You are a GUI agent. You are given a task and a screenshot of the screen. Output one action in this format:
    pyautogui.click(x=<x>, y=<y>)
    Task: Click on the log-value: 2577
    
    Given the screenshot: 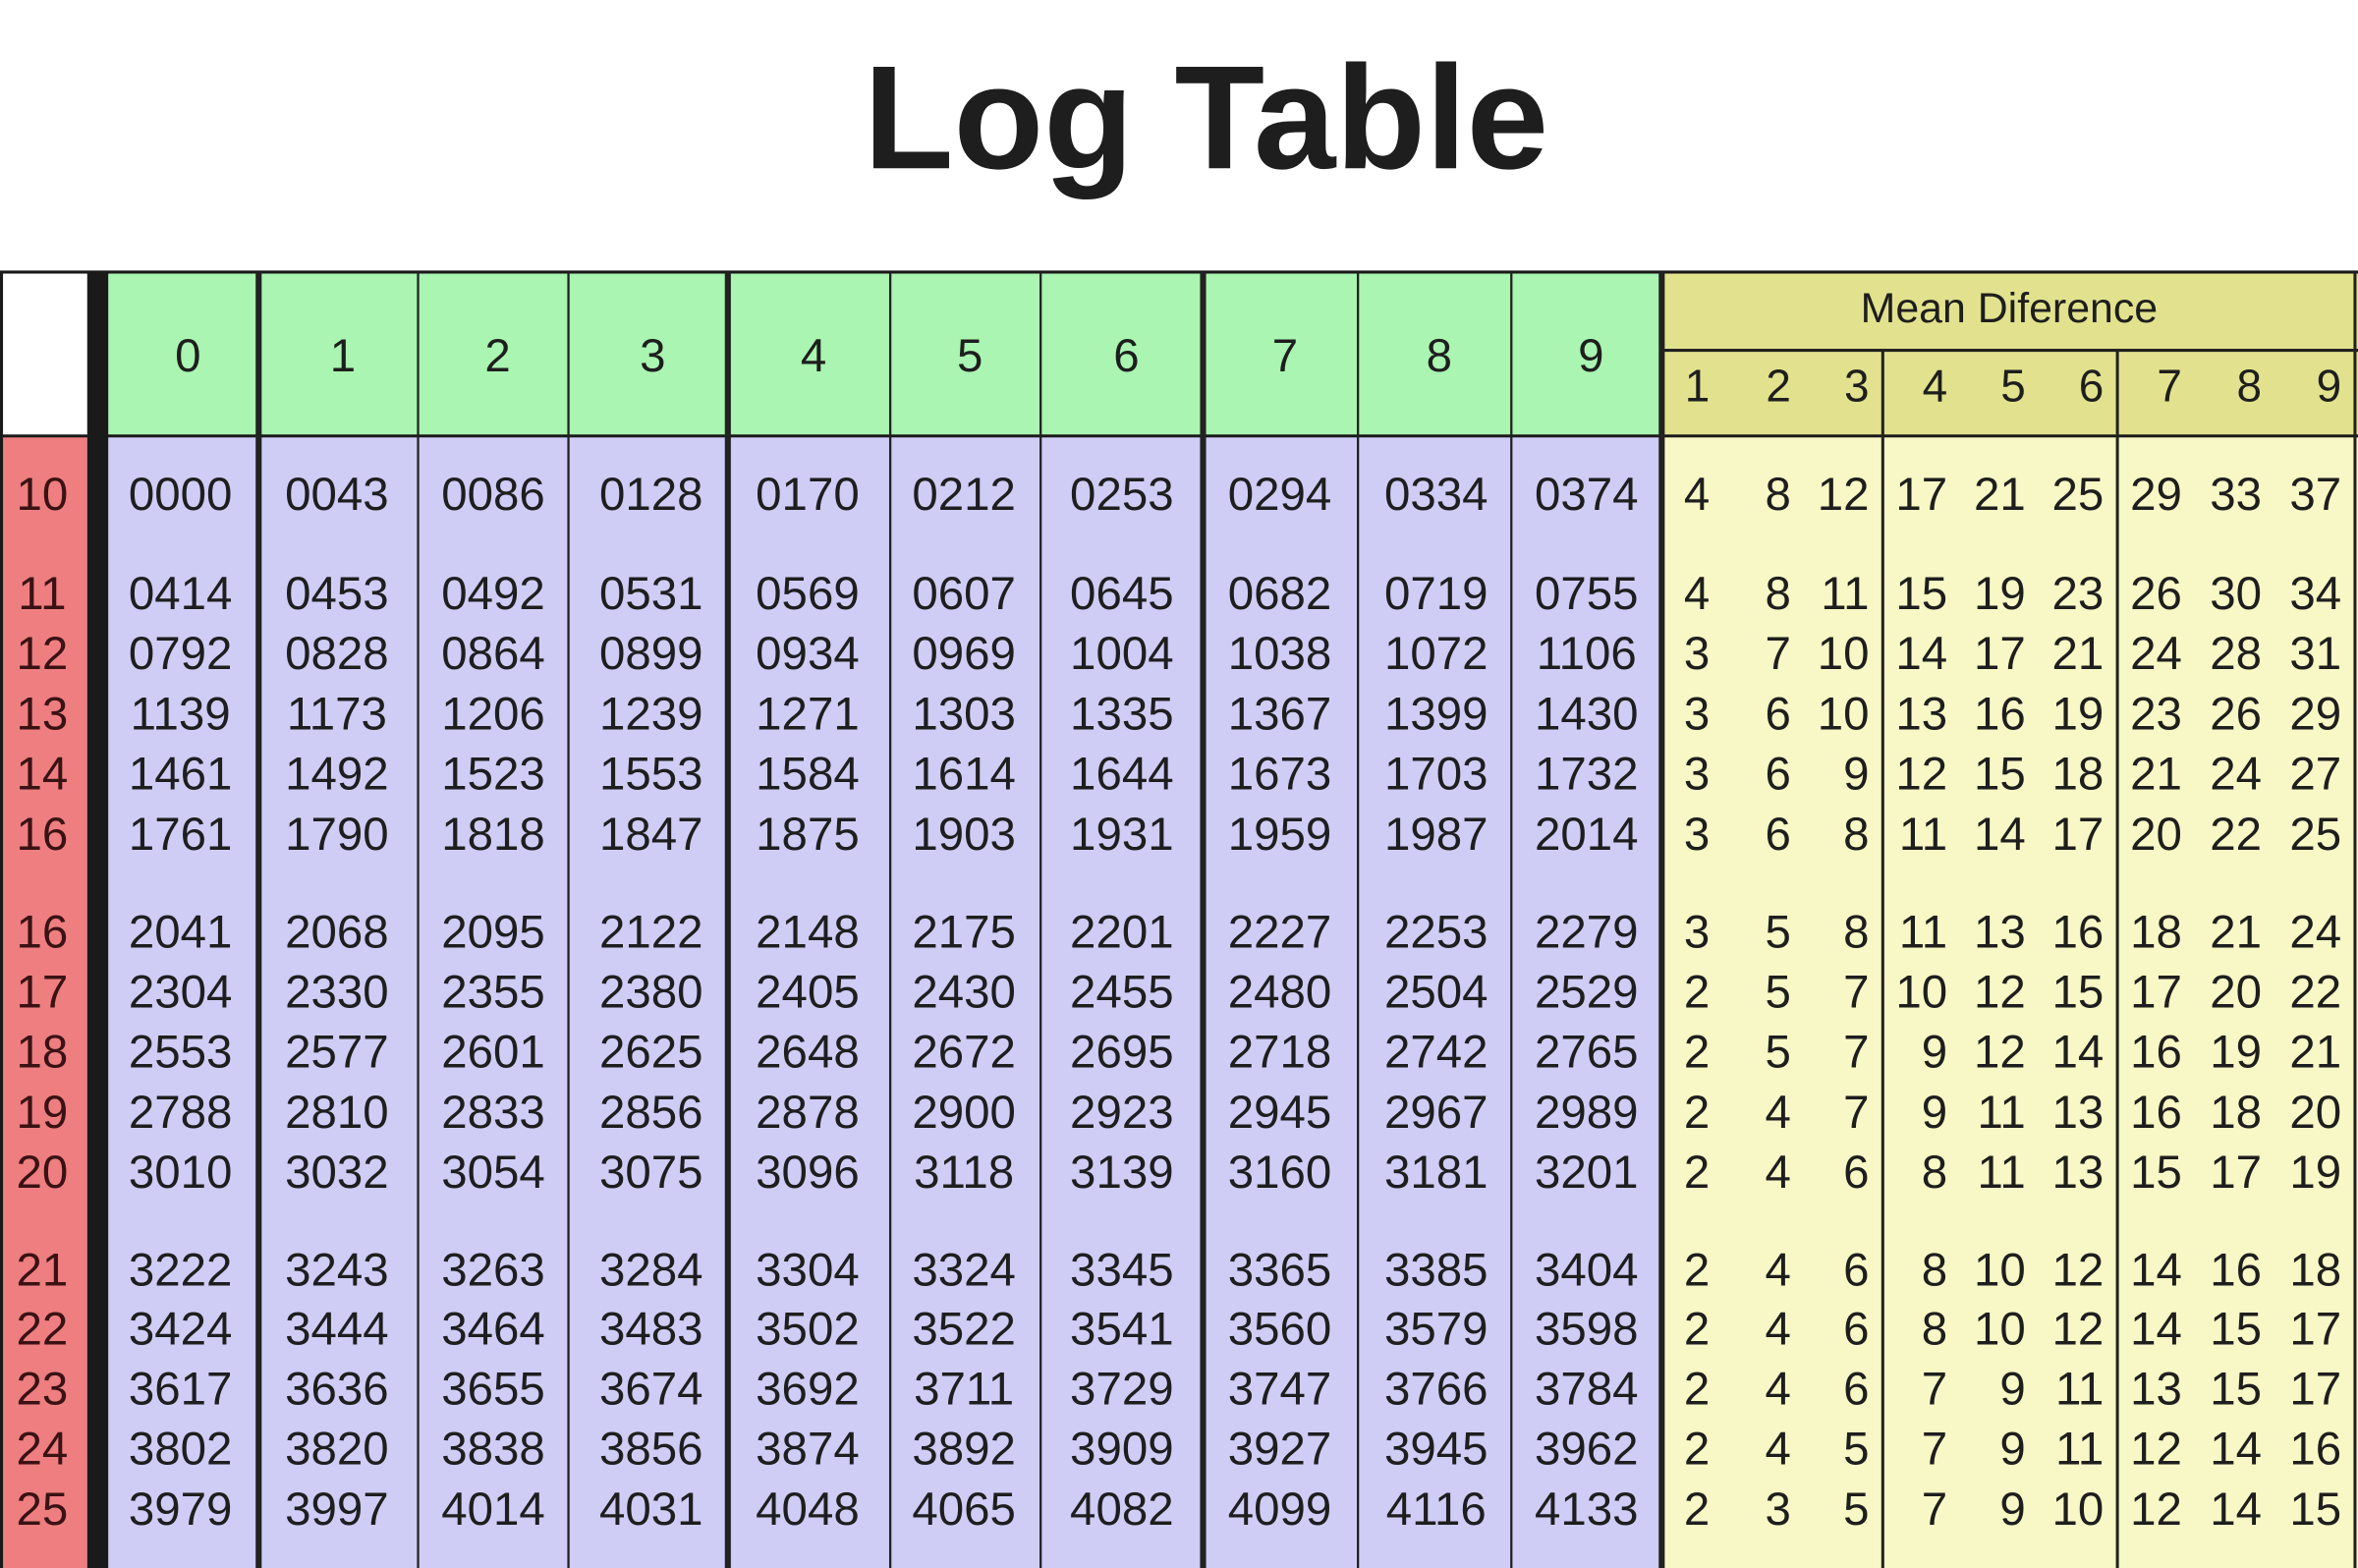 What is the action you would take?
    pyautogui.click(x=337, y=1053)
    